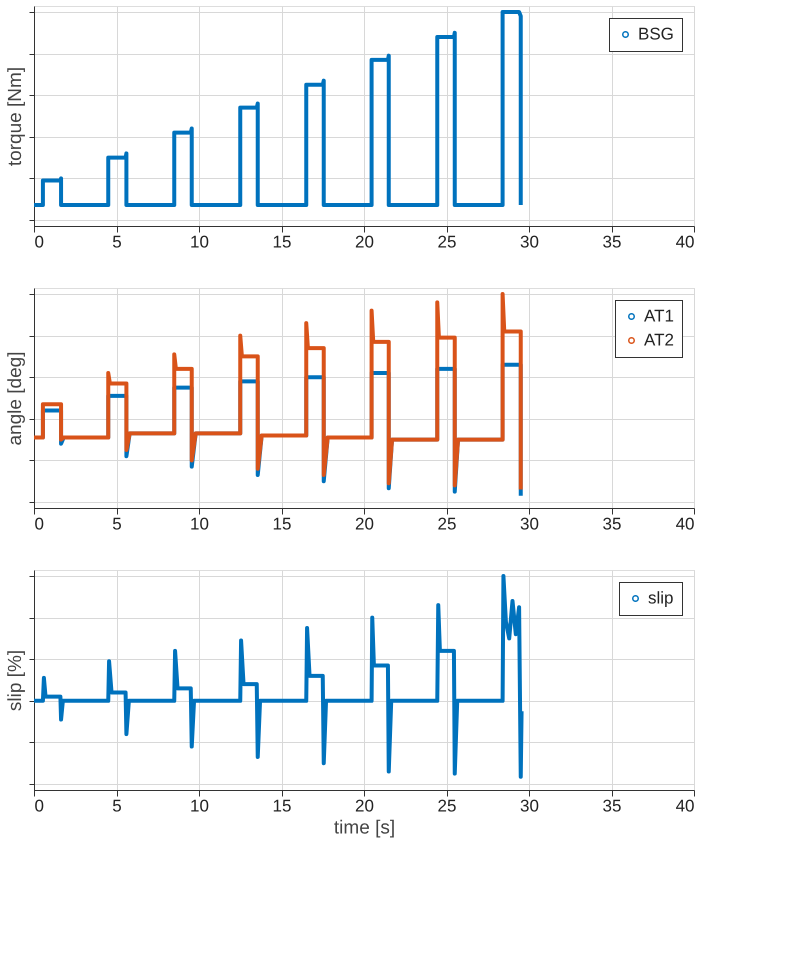  I want to click on y-axis-title: slip [%], so click(15, 681).